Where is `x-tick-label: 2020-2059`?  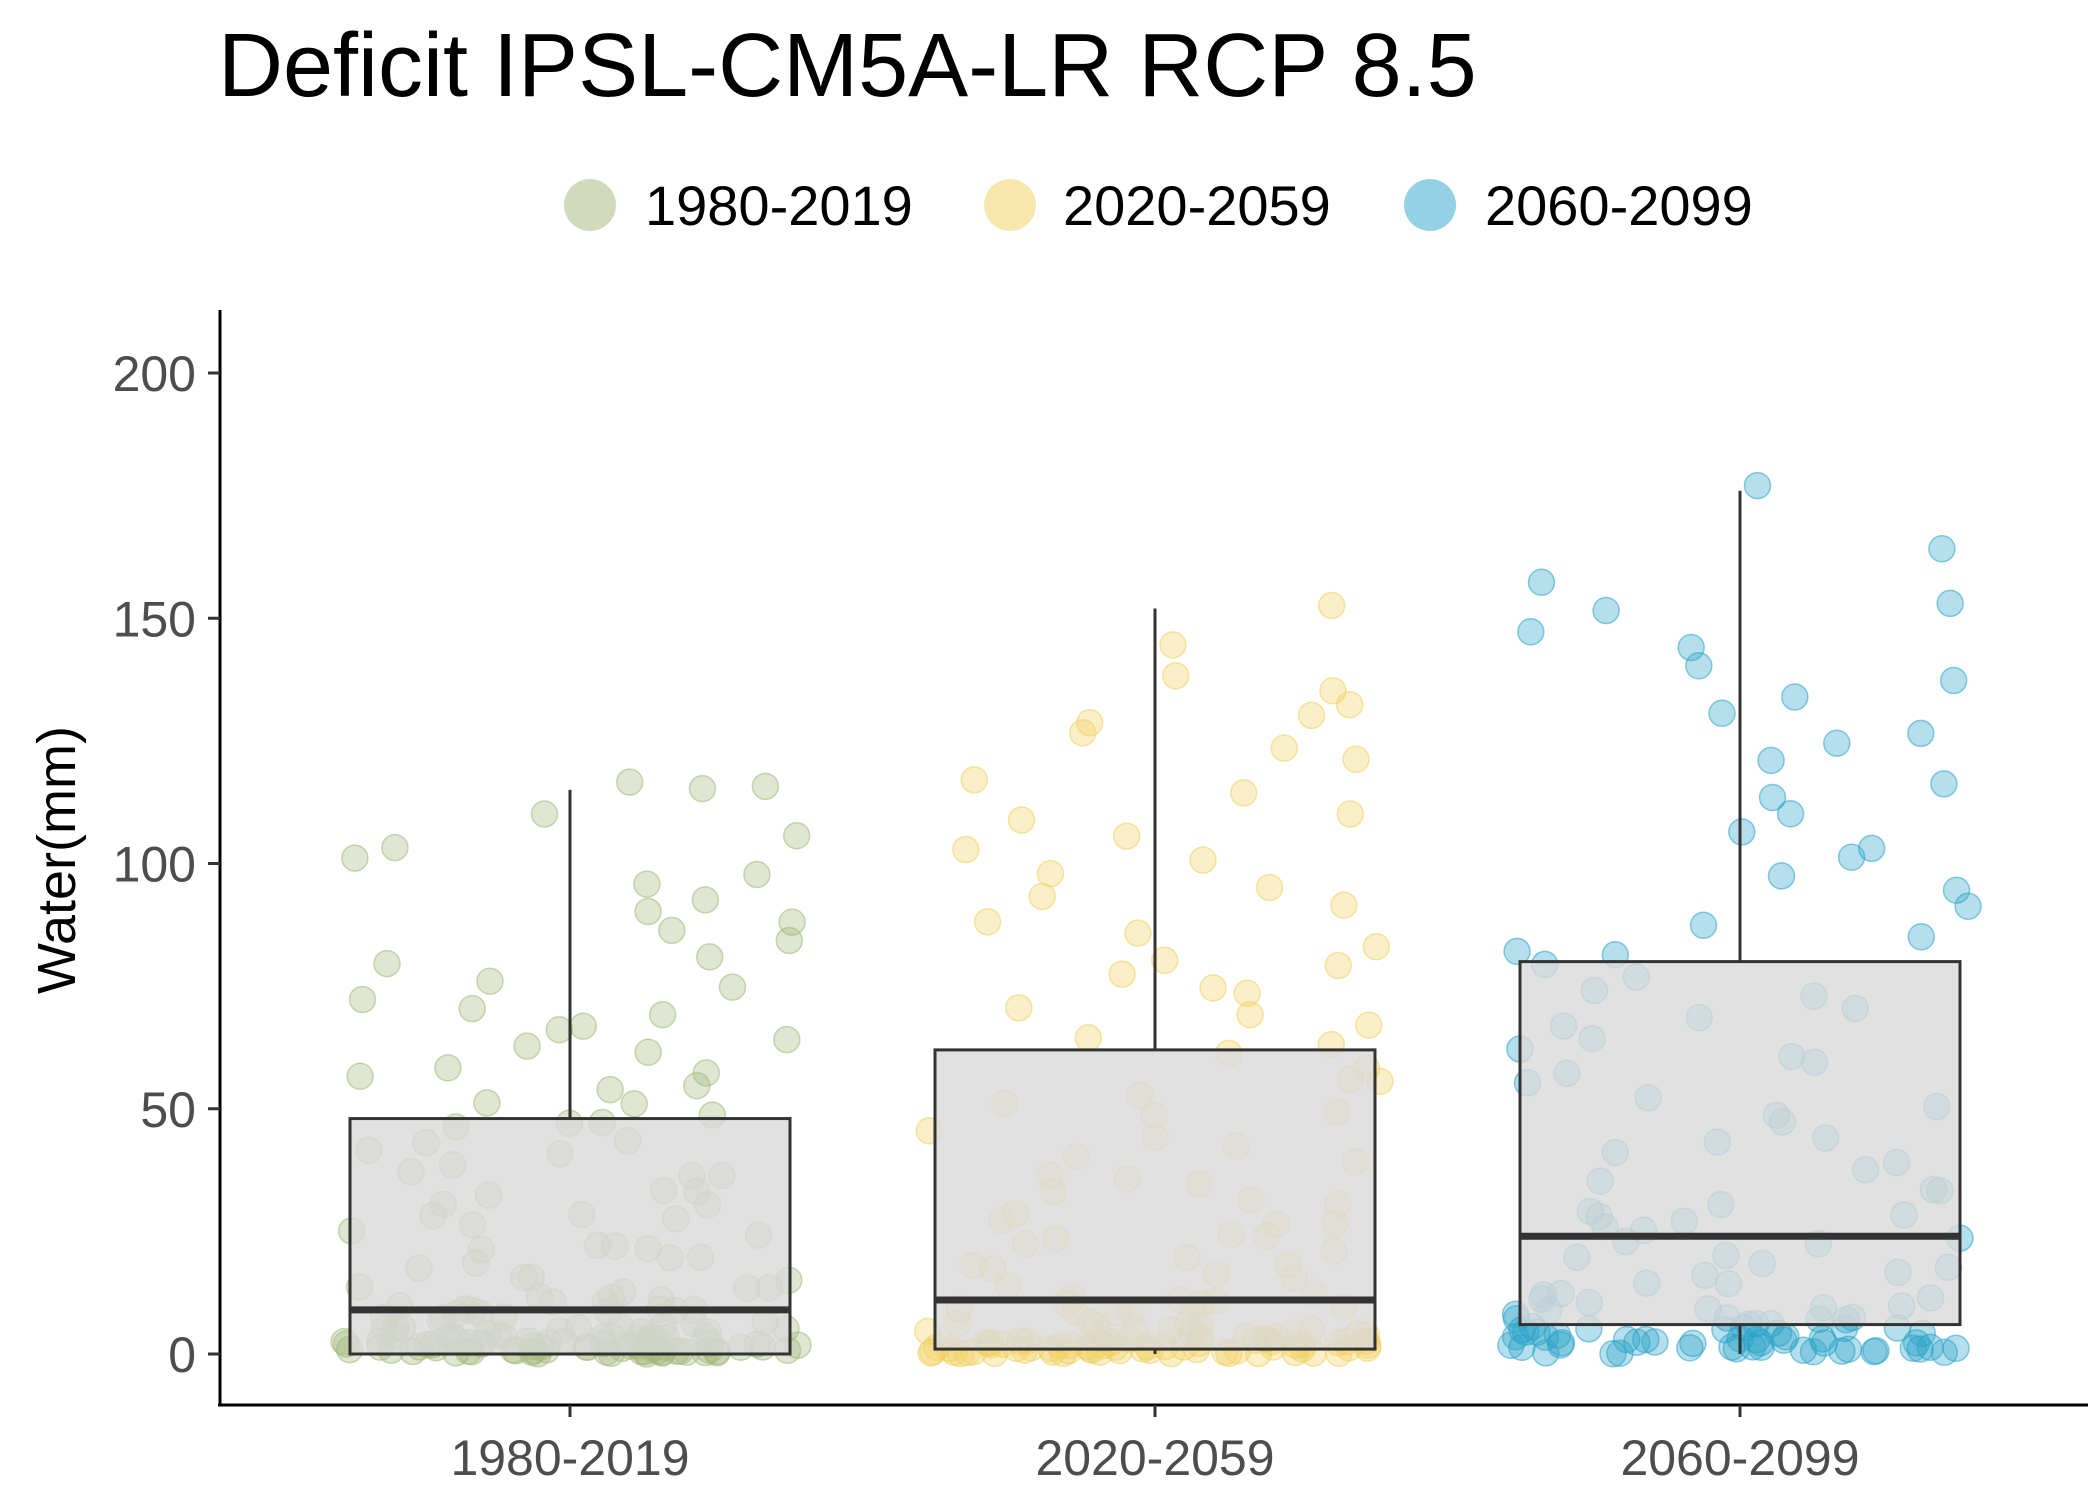
x-tick-label: 2020-2059 is located at coordinates (1154, 1458).